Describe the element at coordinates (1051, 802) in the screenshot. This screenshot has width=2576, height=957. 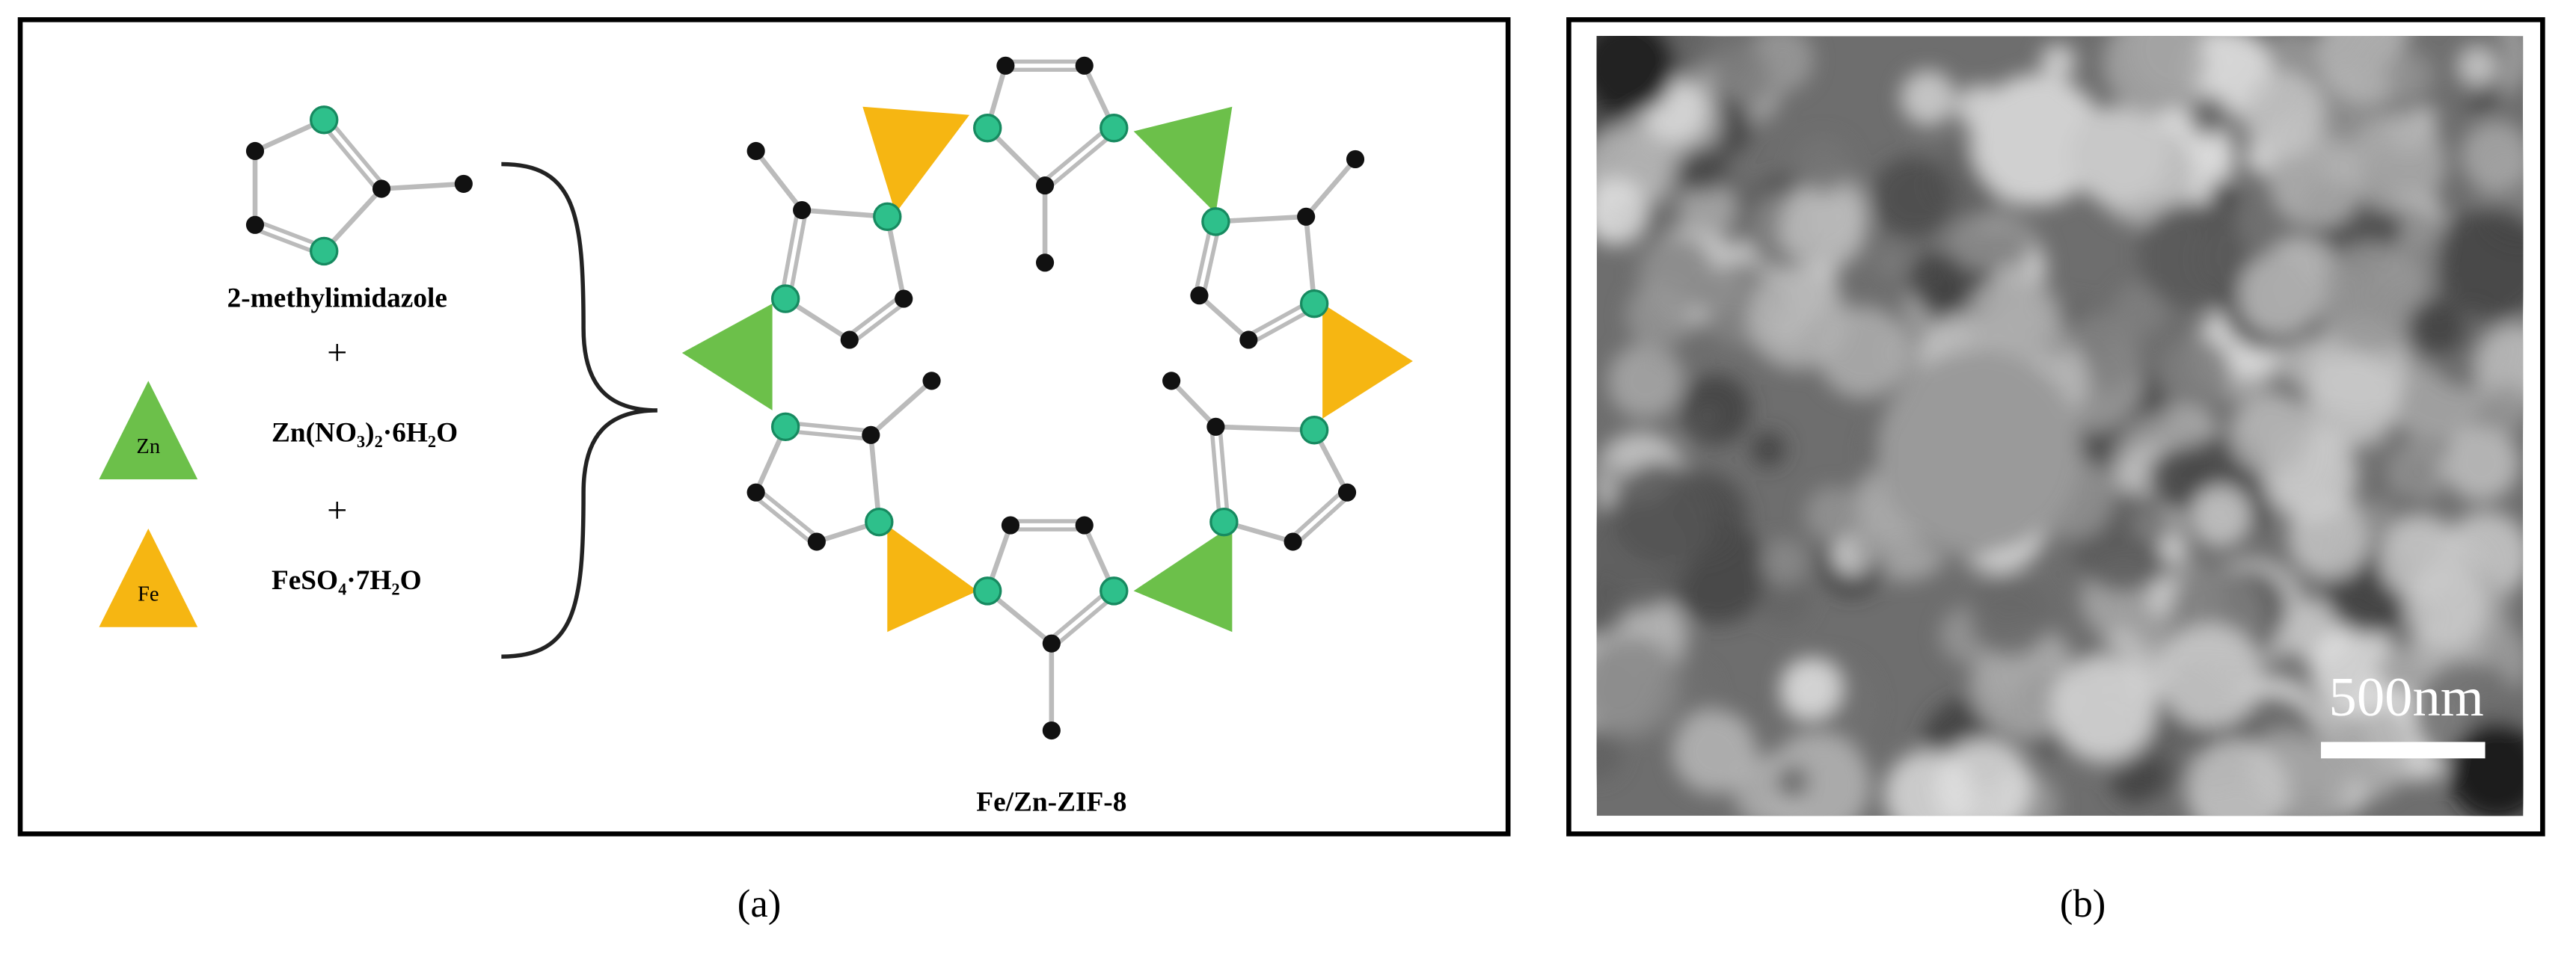
I see `product-label: Fe/Zn-ZIF-8` at that location.